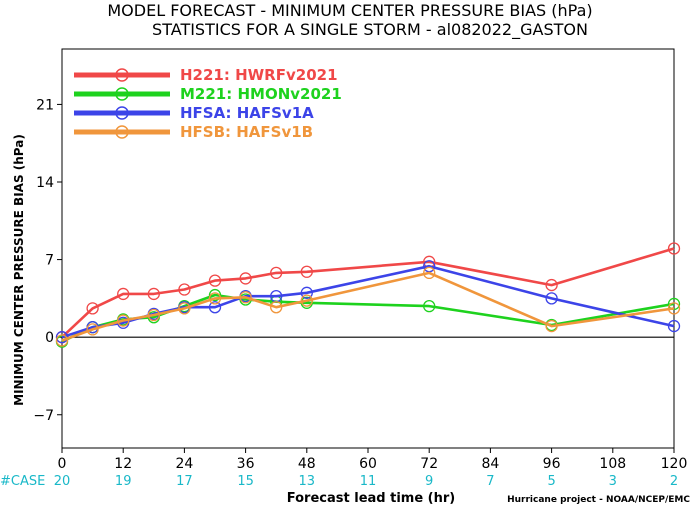 The image size is (700, 506). Describe the element at coordinates (613, 481) in the screenshot. I see `case-count: 3` at that location.